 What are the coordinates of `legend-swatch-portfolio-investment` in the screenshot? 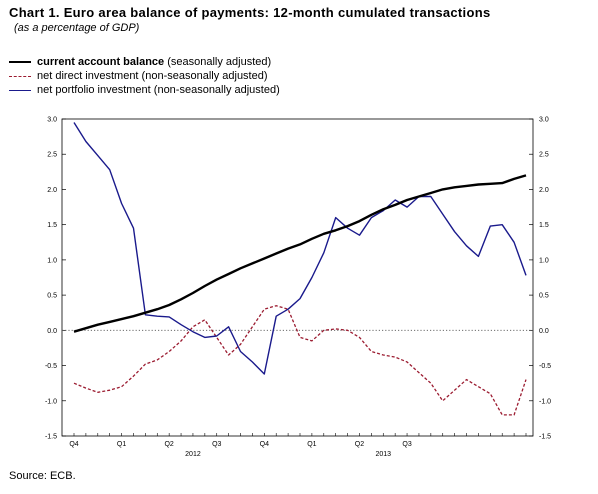 It's located at (20, 90).